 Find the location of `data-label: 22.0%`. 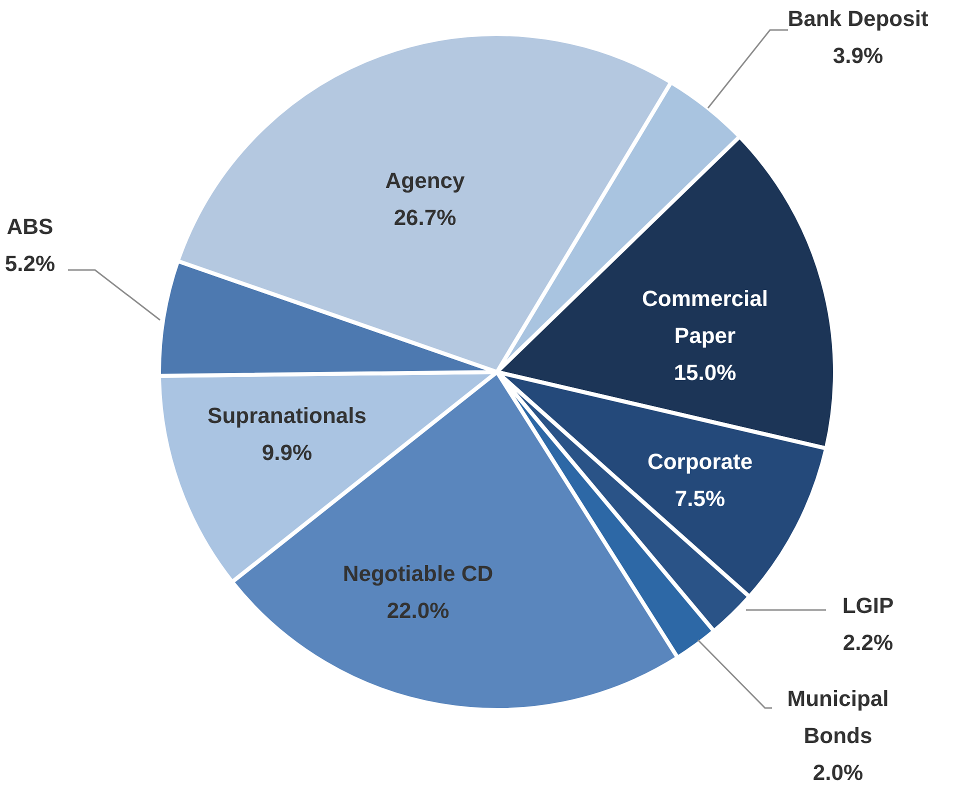

data-label: 22.0% is located at coordinates (418, 611).